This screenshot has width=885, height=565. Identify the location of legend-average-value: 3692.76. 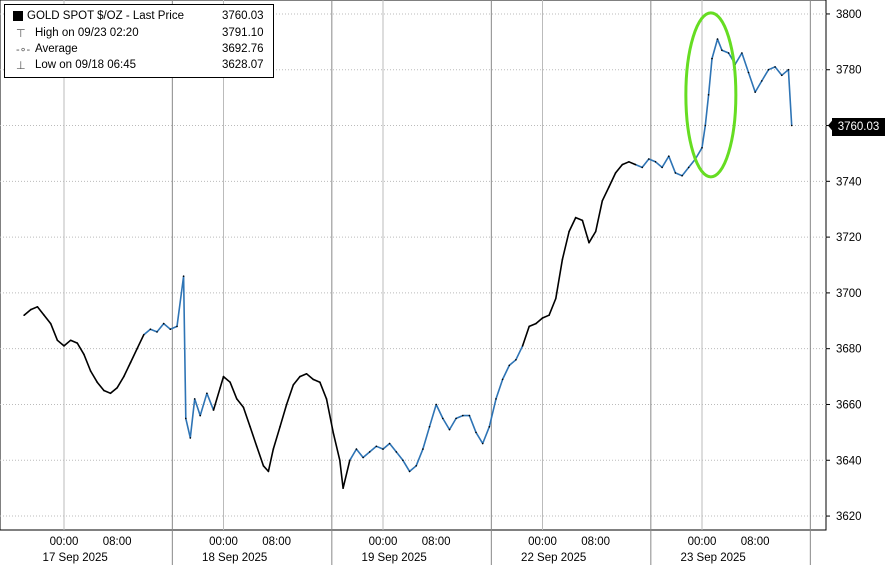
(243, 49).